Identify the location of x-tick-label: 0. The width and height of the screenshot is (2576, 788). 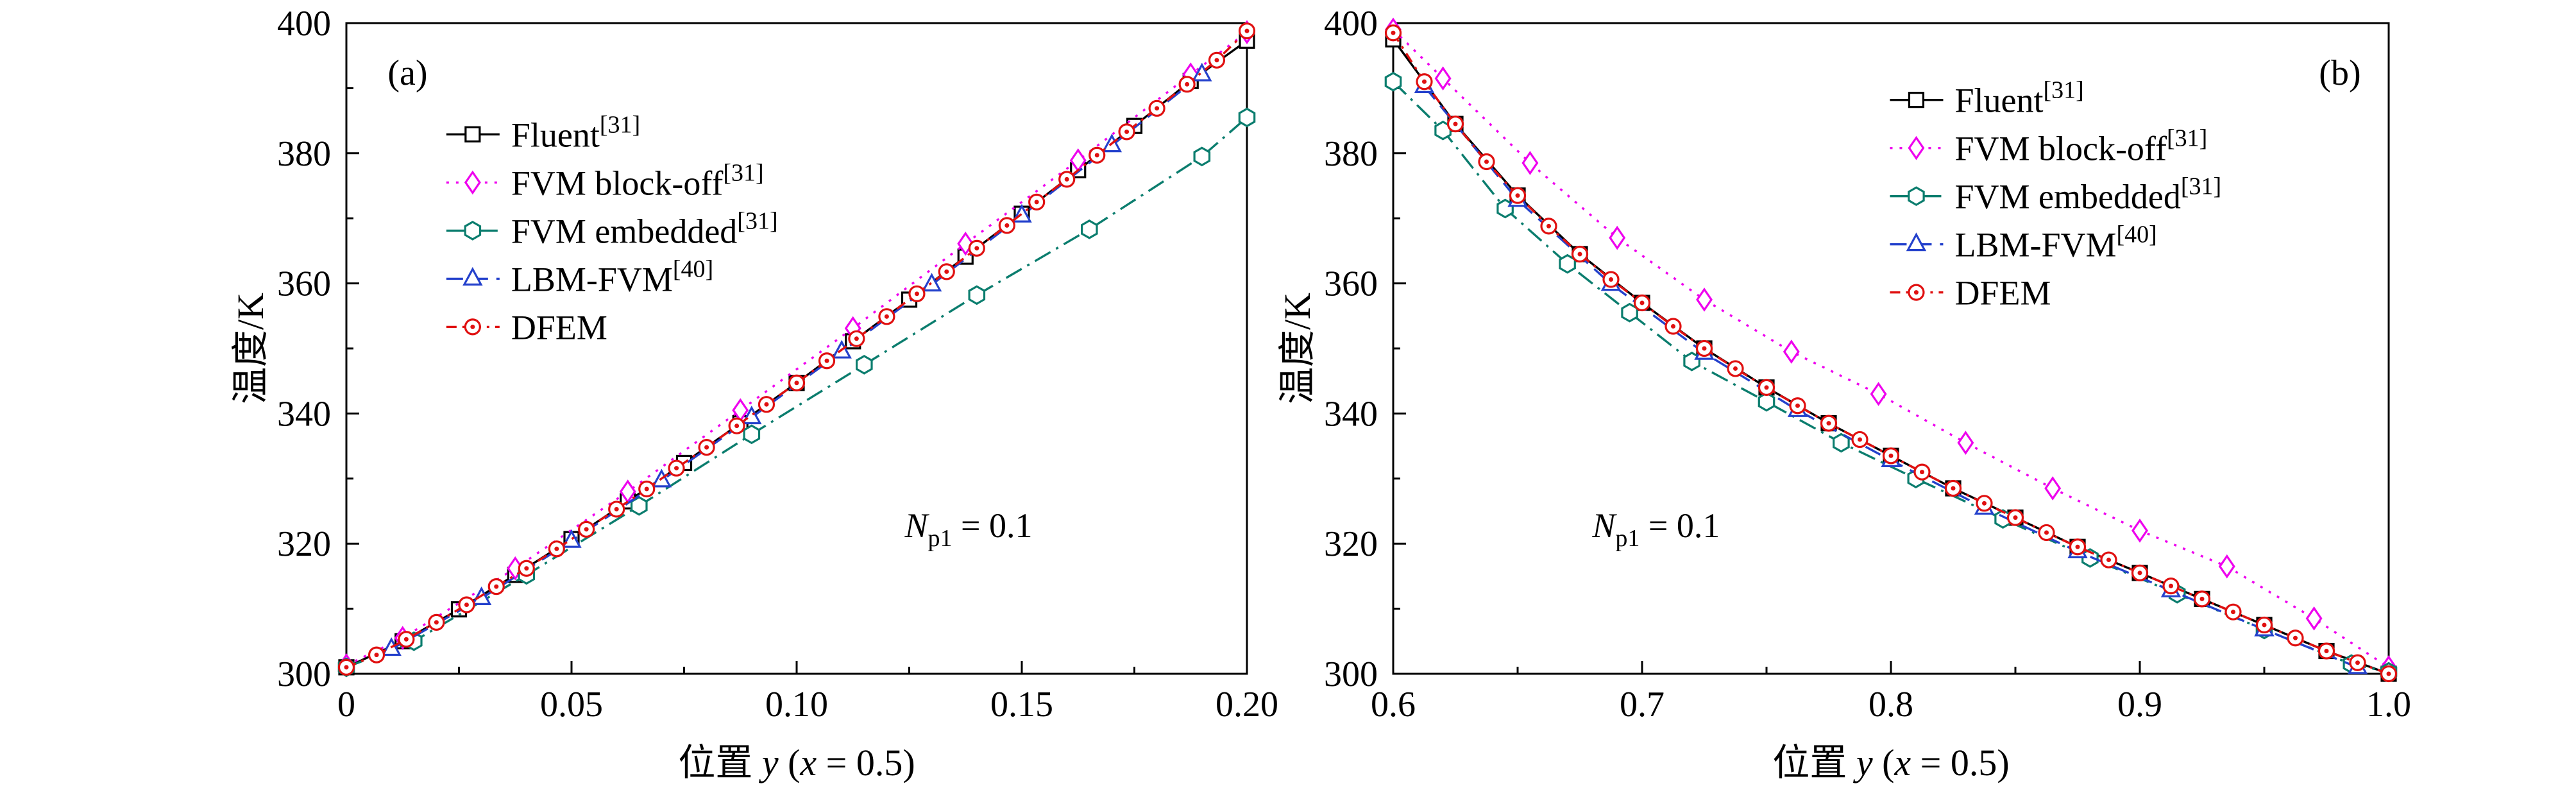
(346, 704).